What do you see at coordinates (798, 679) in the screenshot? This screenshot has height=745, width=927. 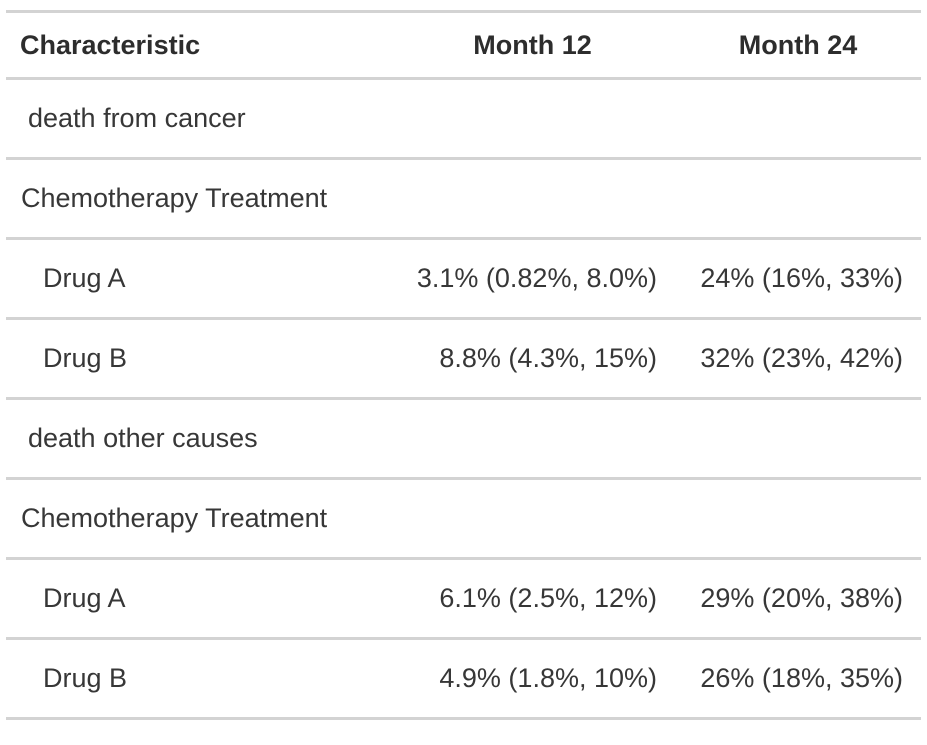 I see `month24-value: 26% (18%, 35%)` at bounding box center [798, 679].